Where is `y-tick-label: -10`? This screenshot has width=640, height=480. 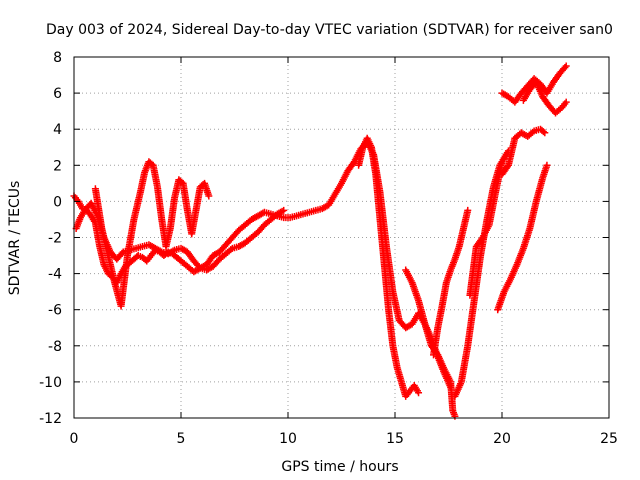 y-tick-label: -10 is located at coordinates (50, 383).